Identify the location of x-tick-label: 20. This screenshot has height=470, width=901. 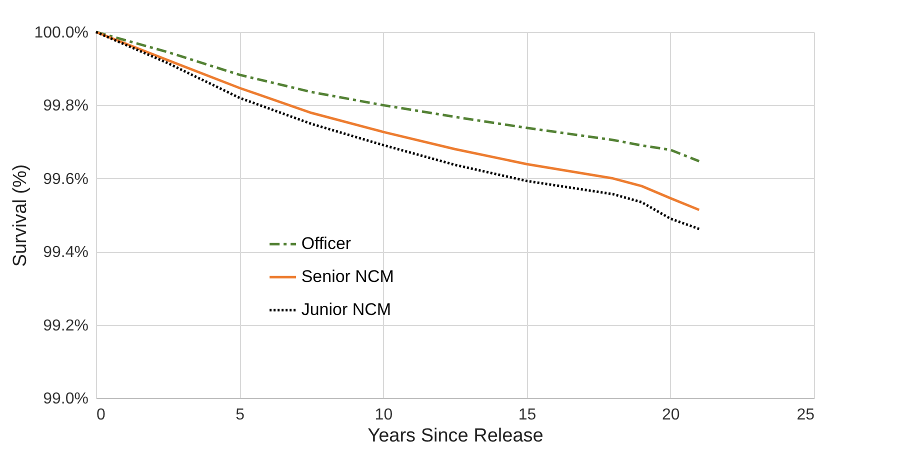
(671, 415).